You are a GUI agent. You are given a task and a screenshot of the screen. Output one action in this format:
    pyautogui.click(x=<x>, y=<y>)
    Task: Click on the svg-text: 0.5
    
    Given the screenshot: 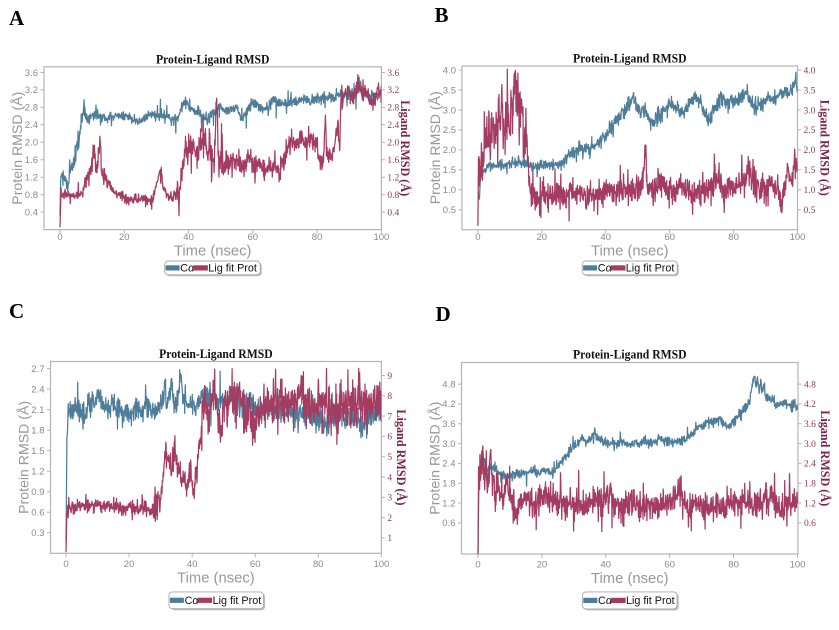 What is the action you would take?
    pyautogui.click(x=449, y=210)
    